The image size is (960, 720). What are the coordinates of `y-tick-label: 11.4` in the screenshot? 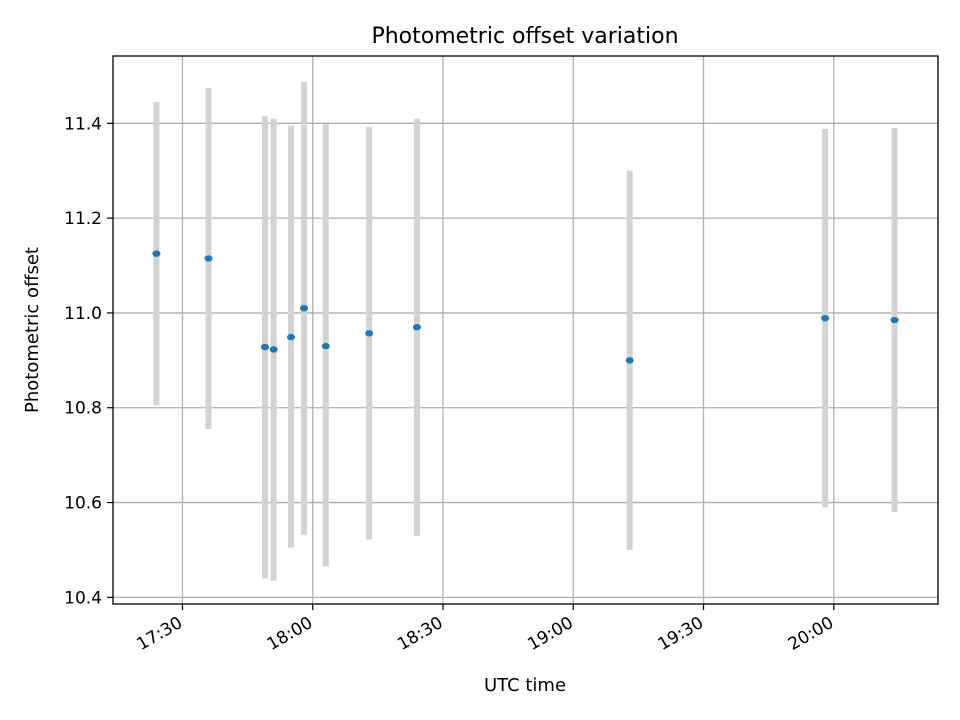 It's located at (83, 124).